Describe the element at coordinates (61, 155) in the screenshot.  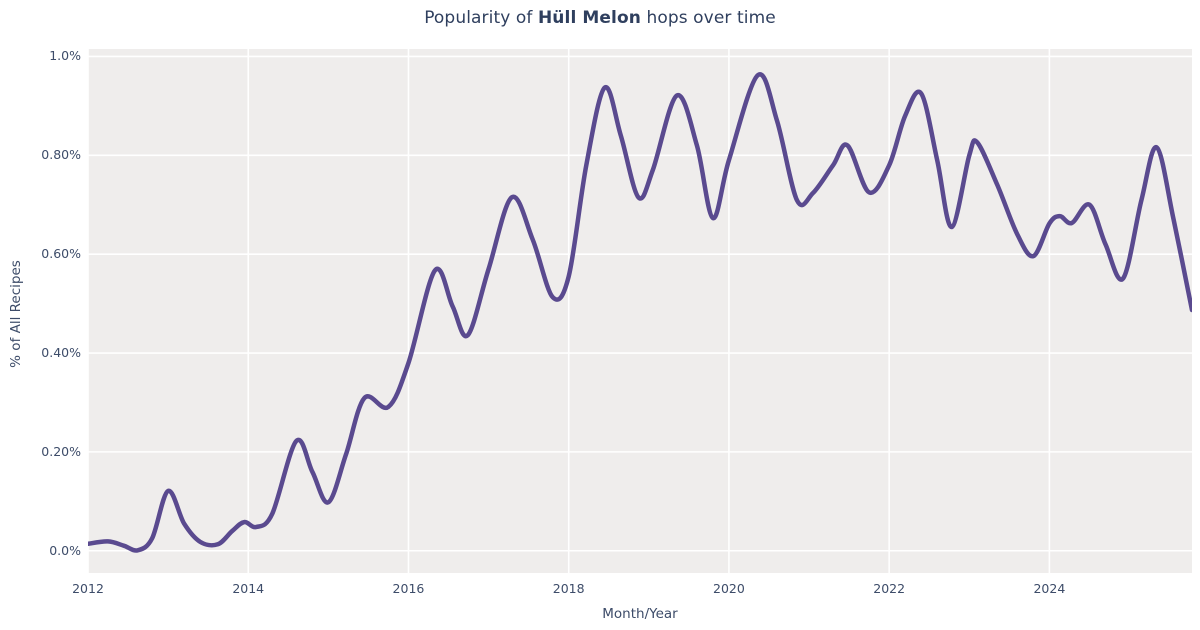
I see `y-tick-label-0.80%: 0.80%` at that location.